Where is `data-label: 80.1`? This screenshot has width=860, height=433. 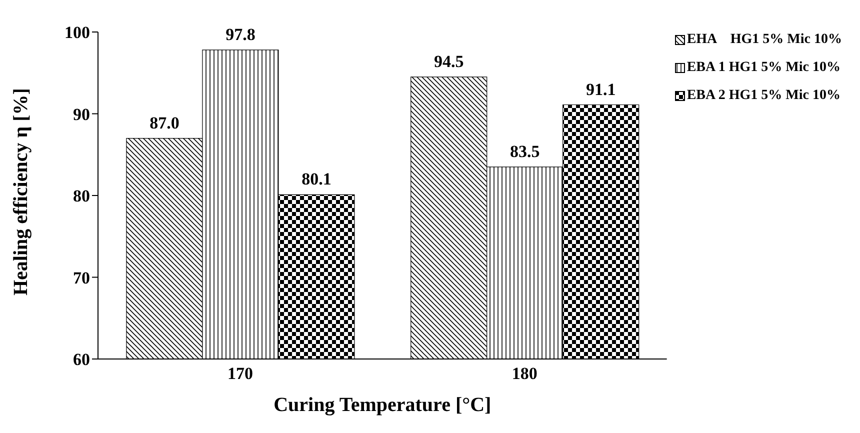
data-label: 80.1 is located at coordinates (317, 179).